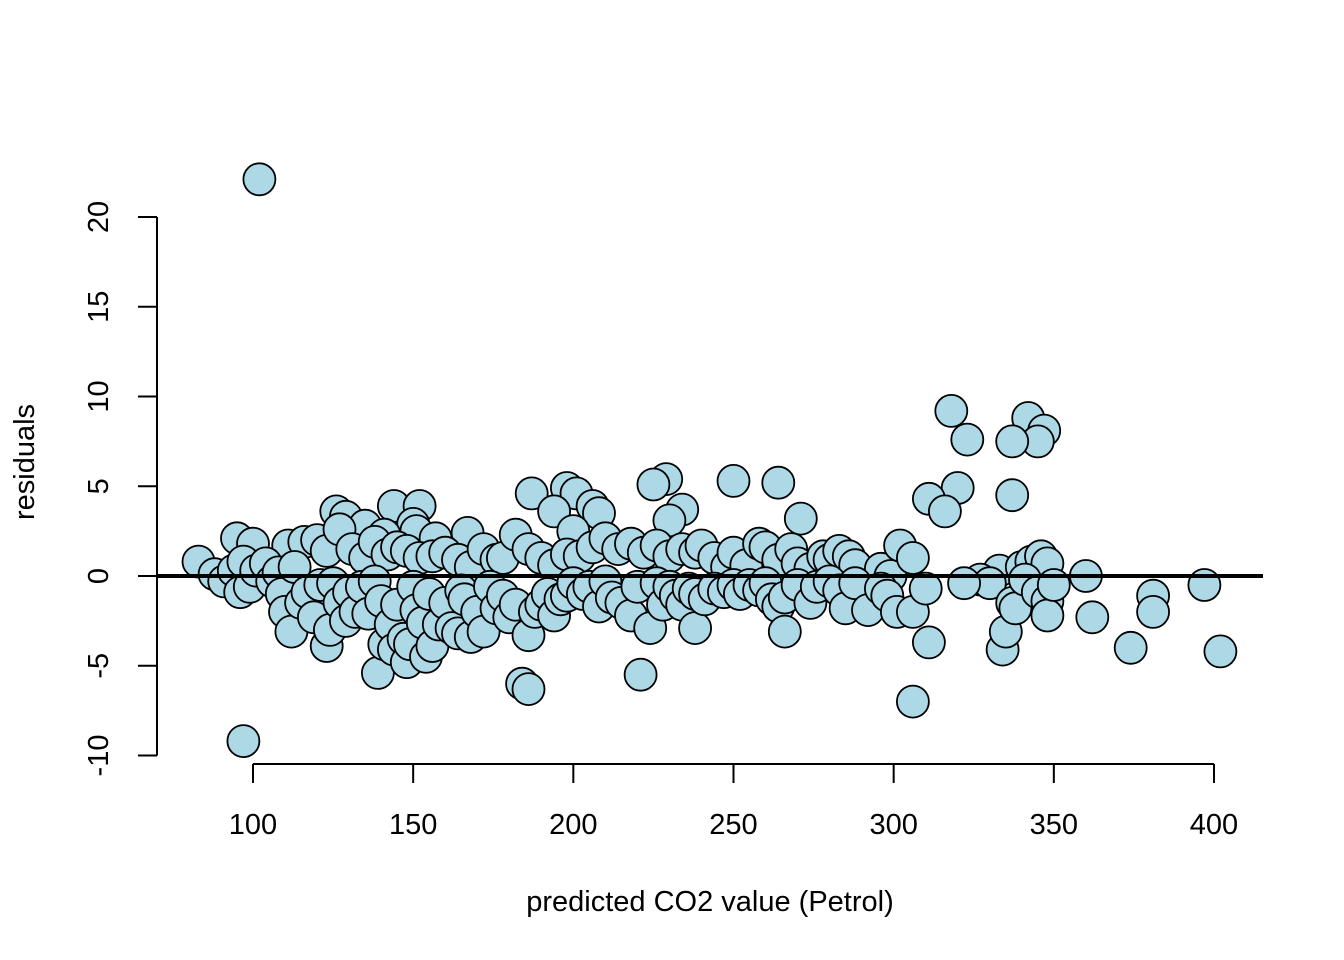 This screenshot has height=960, width=1344. I want to click on y-tick-label: -10, so click(99, 756).